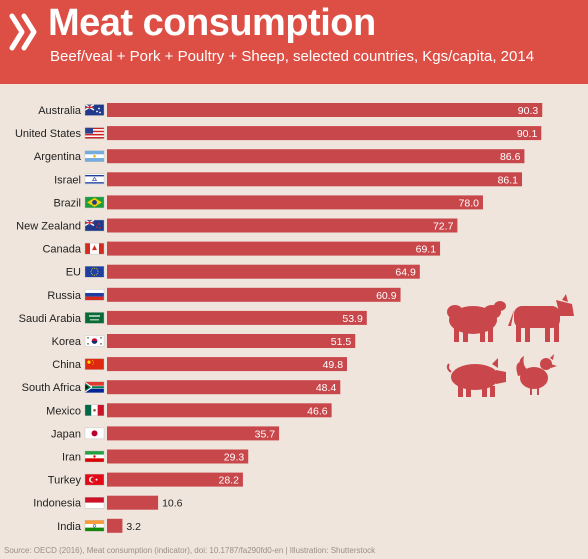 This screenshot has height=559, width=588. What do you see at coordinates (94, 272) in the screenshot?
I see `eu-flag-icon` at bounding box center [94, 272].